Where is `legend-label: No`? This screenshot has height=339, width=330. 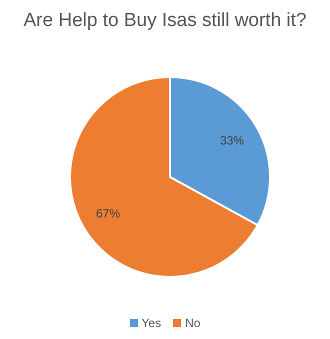 legend-label: No is located at coordinates (192, 323).